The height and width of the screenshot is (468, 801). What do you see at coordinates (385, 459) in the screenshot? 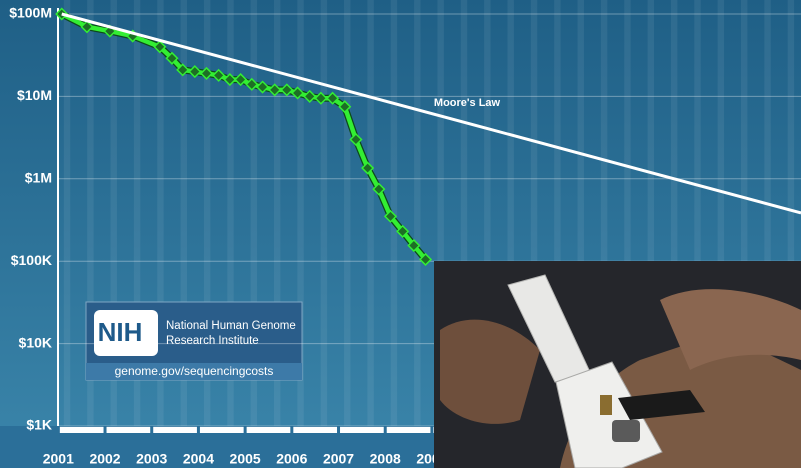
I see `x-tick-label: 2008` at bounding box center [385, 459].